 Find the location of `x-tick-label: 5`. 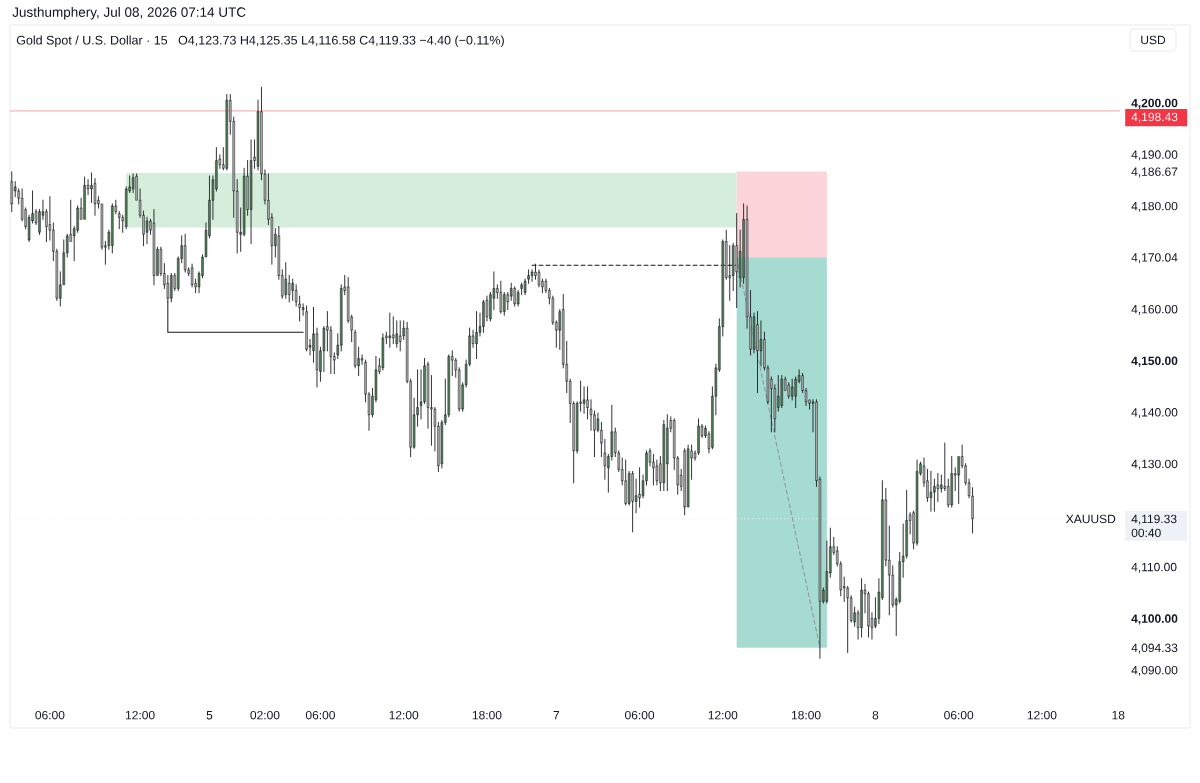

x-tick-label: 5 is located at coordinates (209, 715).